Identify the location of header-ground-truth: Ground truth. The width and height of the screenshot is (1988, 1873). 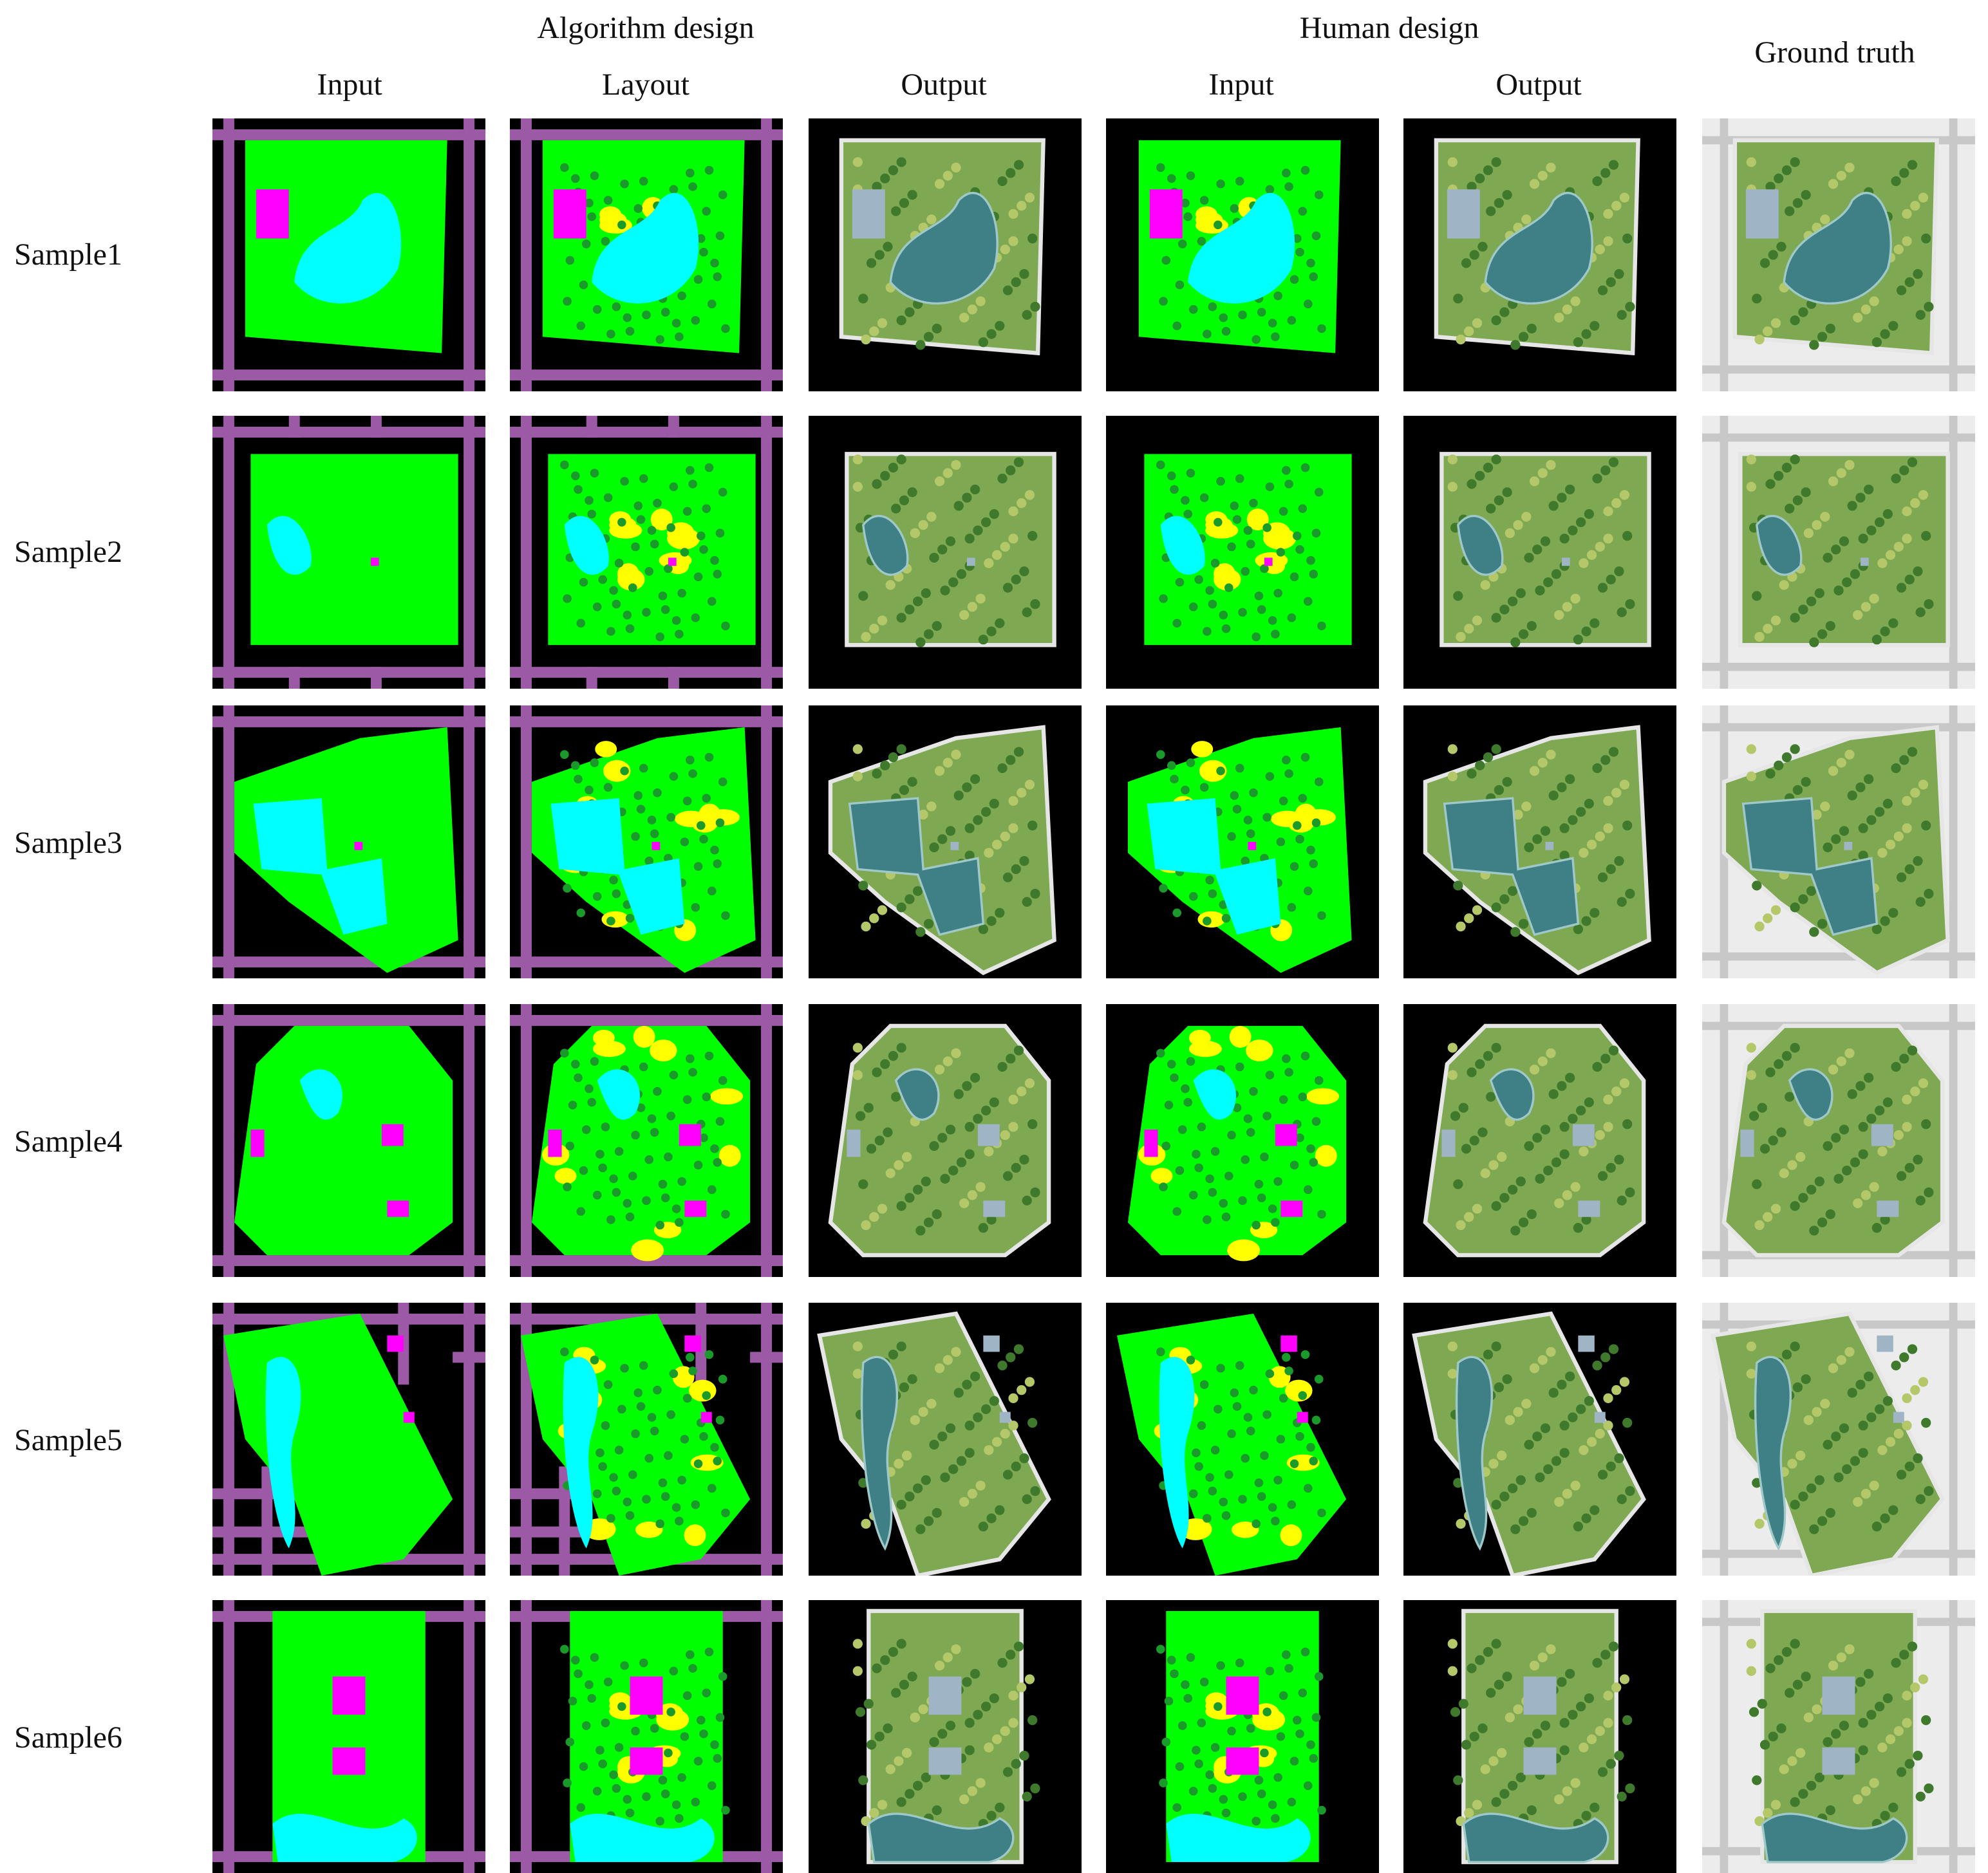
(1834, 52).